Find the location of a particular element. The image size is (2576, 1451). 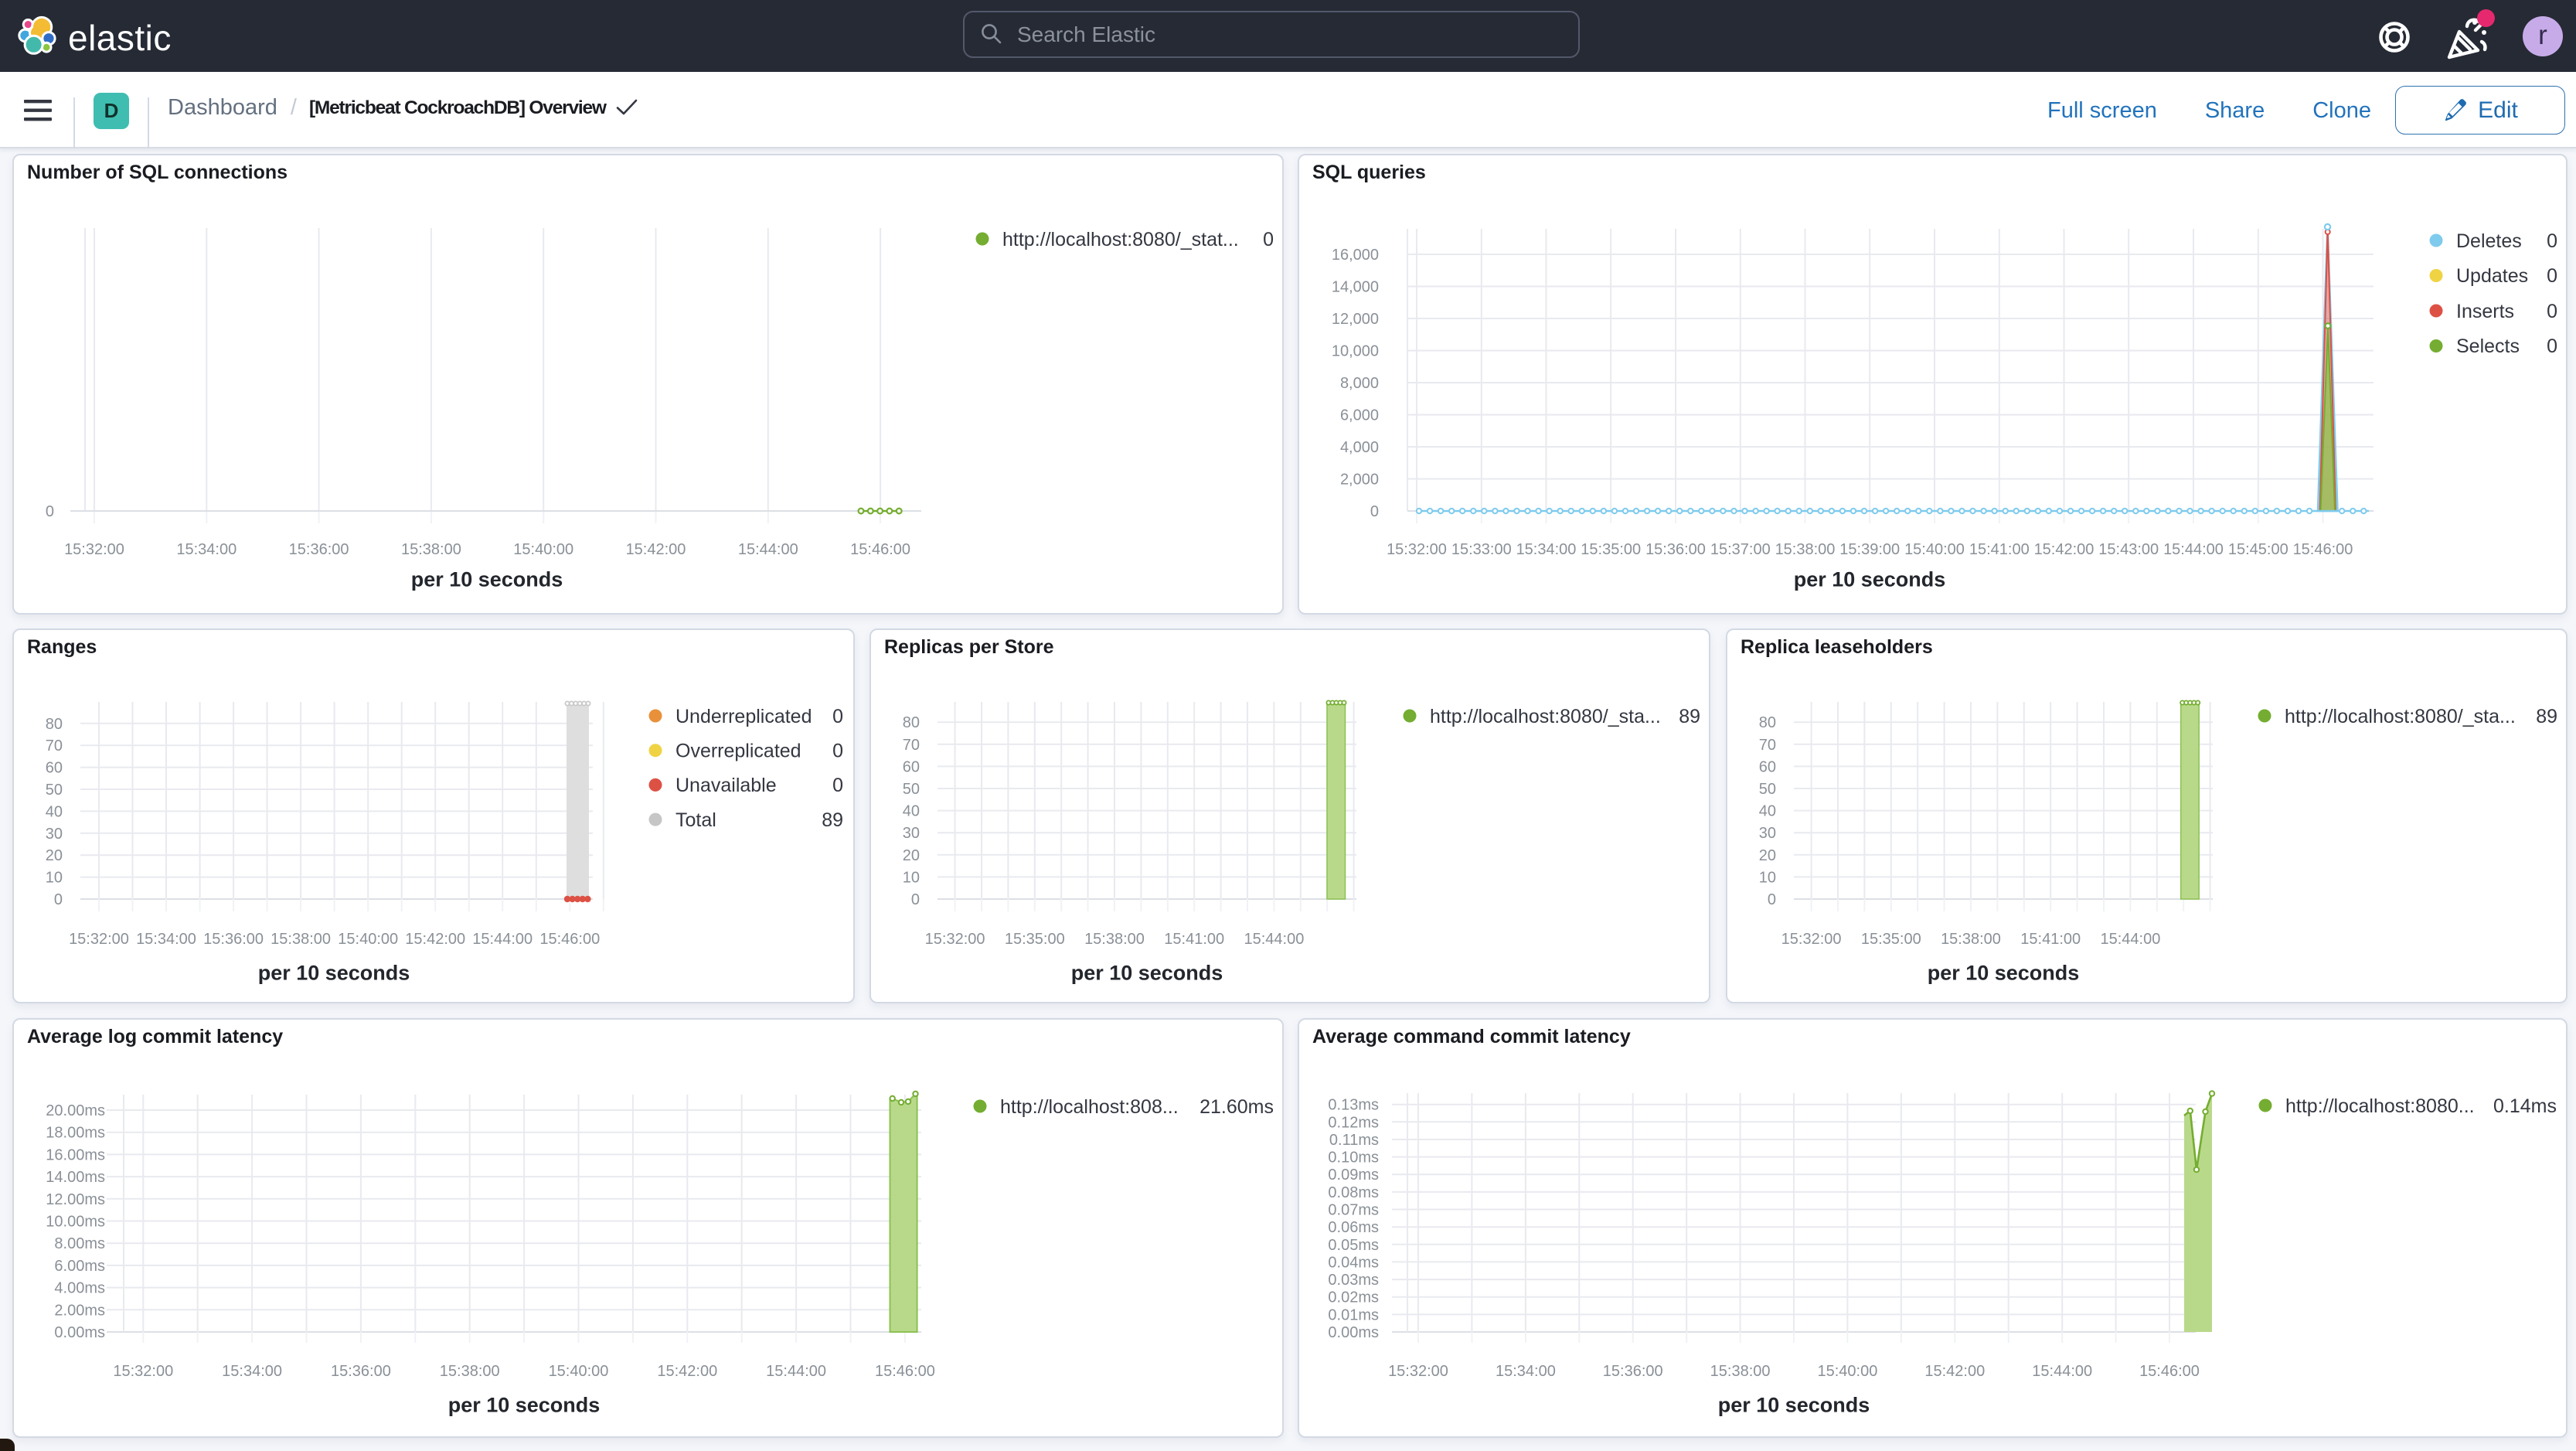

svg-text: 0.12ms is located at coordinates (1353, 1122).